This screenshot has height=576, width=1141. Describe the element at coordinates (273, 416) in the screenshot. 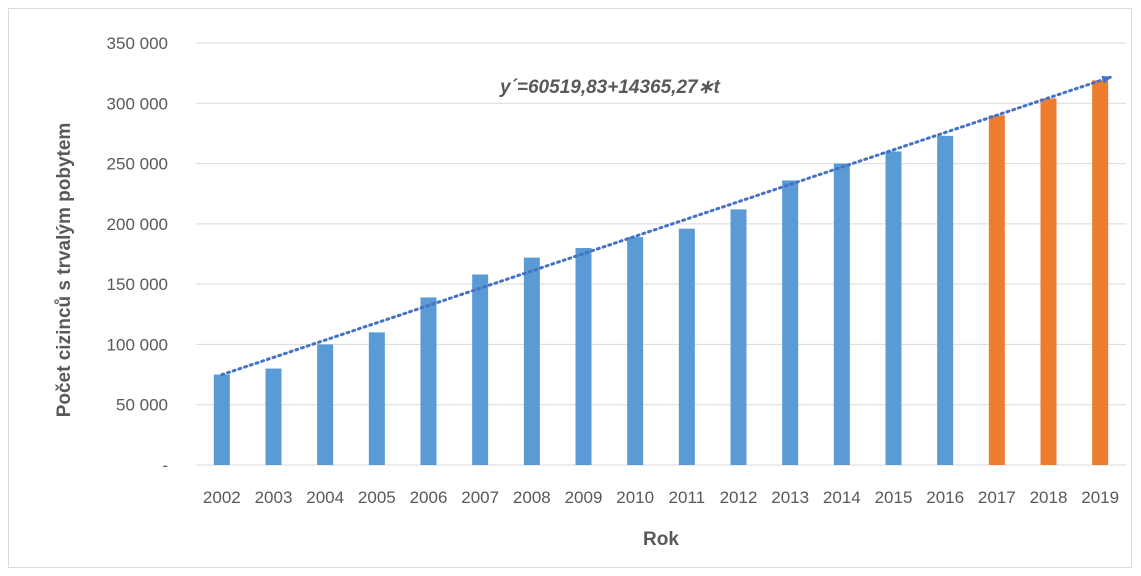

I see `bar-2003` at that location.